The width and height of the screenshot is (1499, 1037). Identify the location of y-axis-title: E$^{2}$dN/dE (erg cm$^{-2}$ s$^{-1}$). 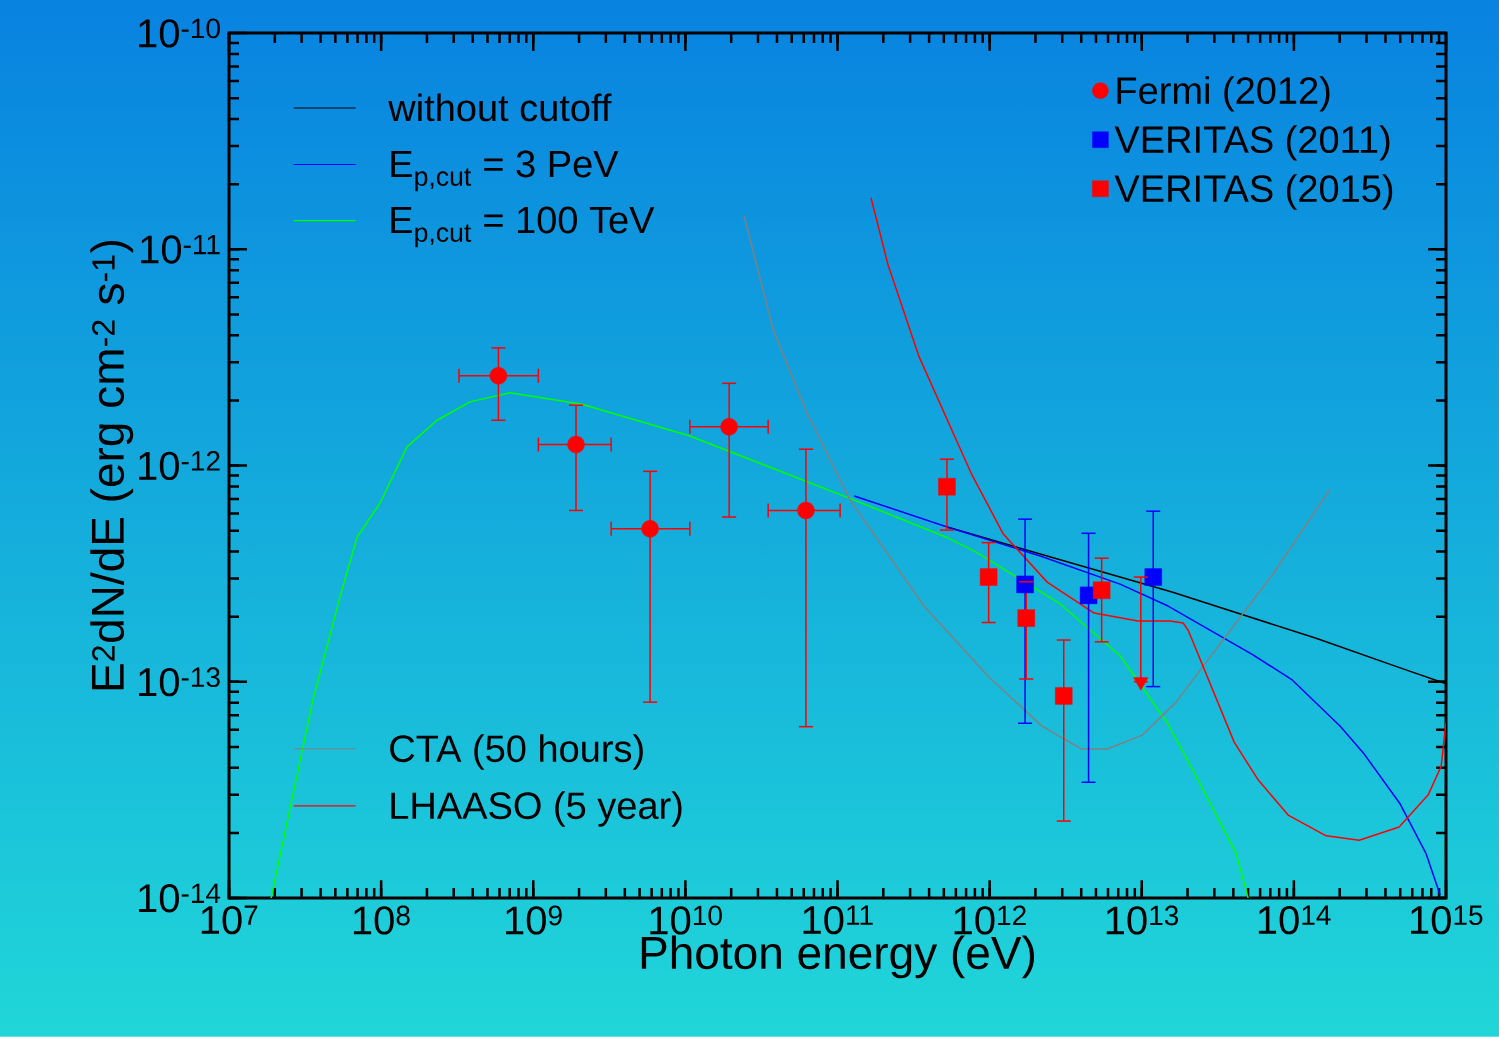
(112, 465).